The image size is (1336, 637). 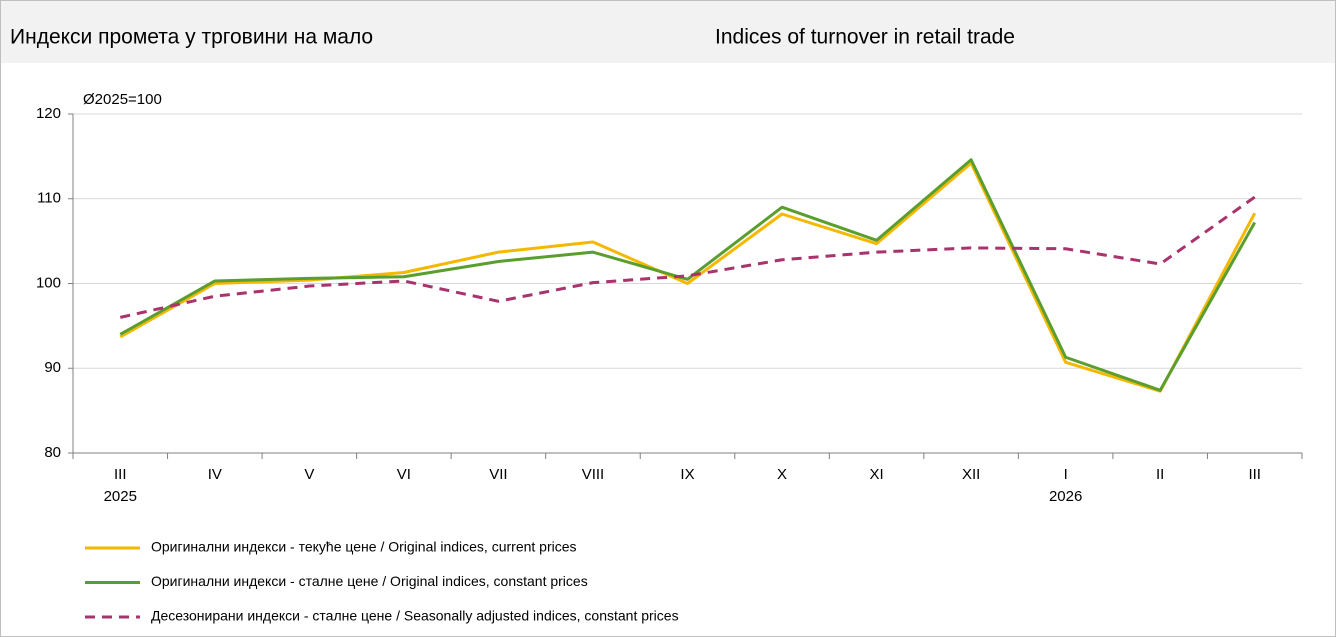 I want to click on x-tick-label: IV, so click(x=215, y=474).